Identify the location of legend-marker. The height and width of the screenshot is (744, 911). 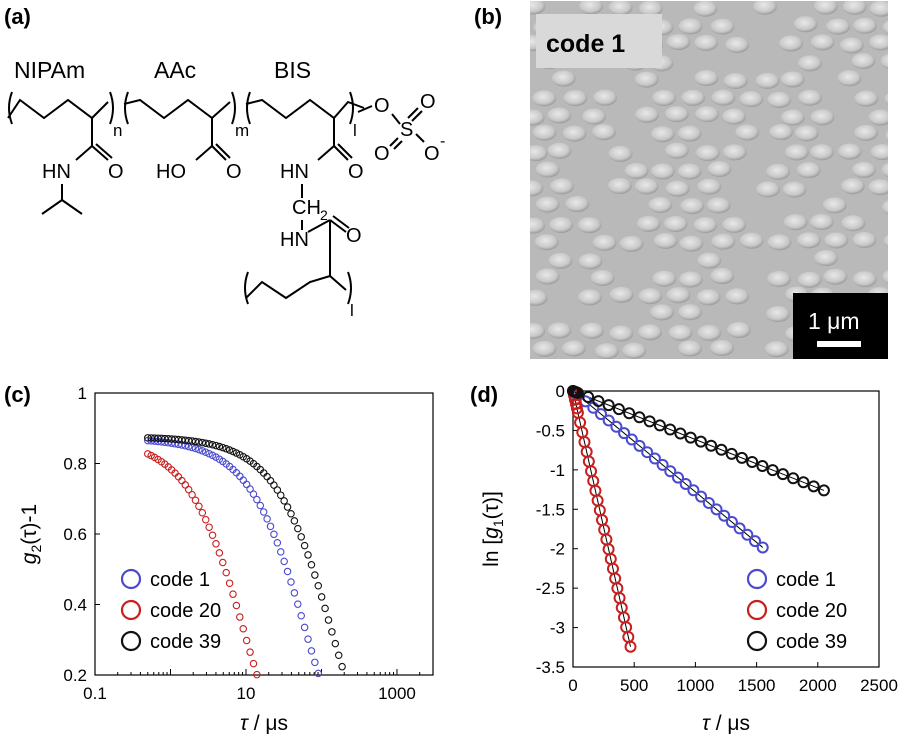
(757, 579).